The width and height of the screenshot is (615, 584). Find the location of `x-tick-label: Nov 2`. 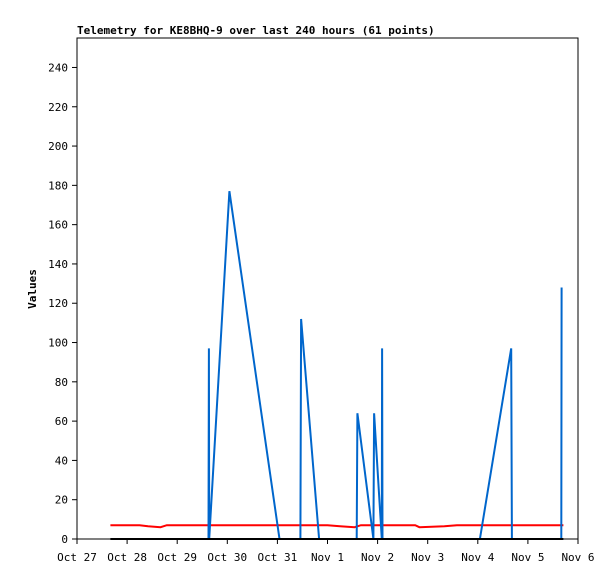

x-tick-label: Nov 2 is located at coordinates (377, 557).